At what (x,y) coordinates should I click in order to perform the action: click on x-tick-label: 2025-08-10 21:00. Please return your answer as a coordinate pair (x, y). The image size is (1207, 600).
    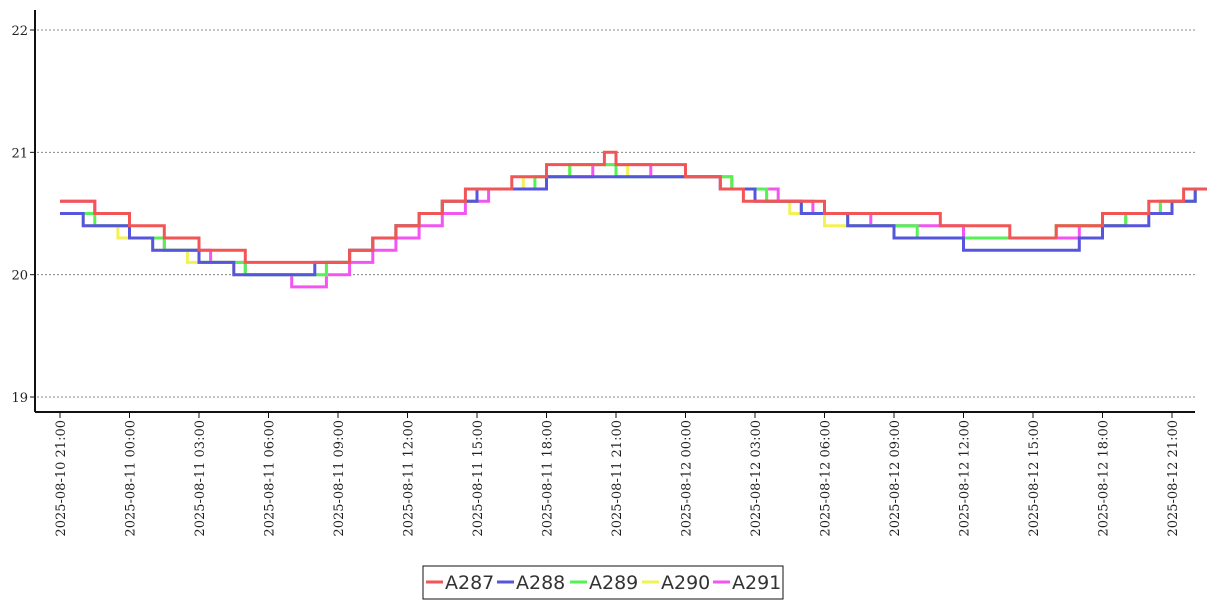
    Looking at the image, I should click on (61, 478).